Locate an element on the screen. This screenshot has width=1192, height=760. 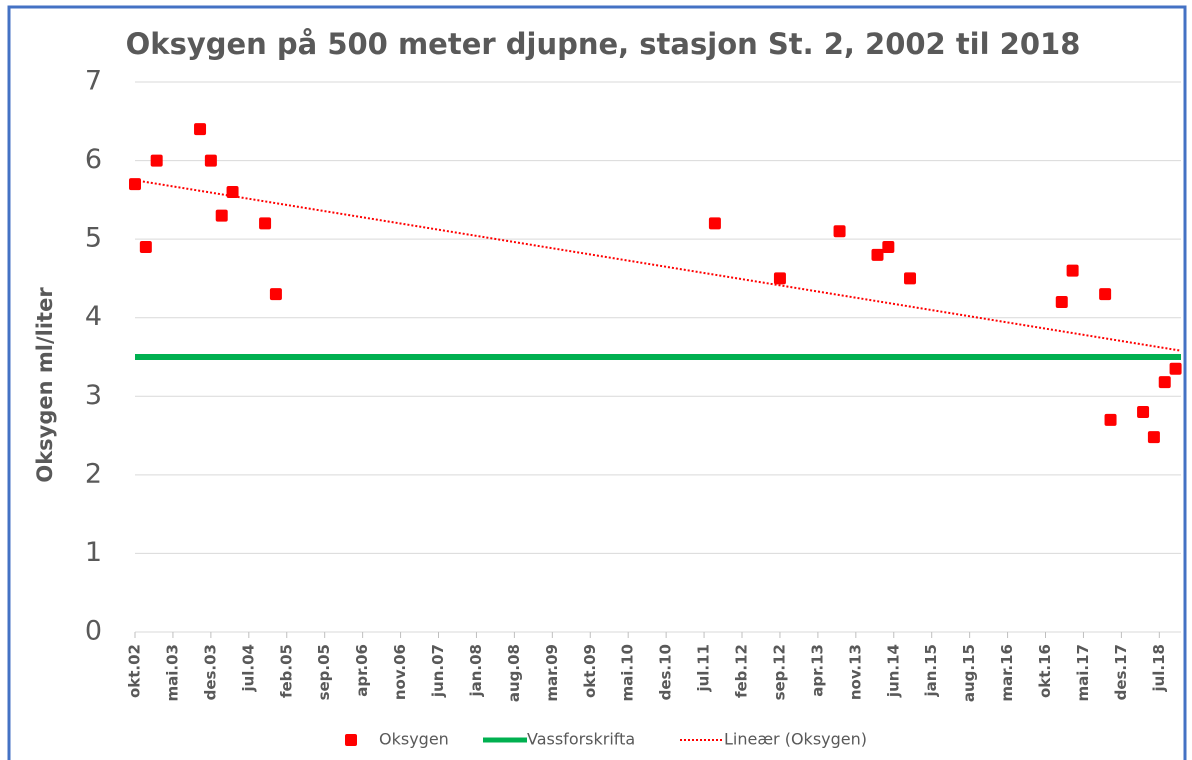
y-tick-label: 2 is located at coordinates (93, 473).